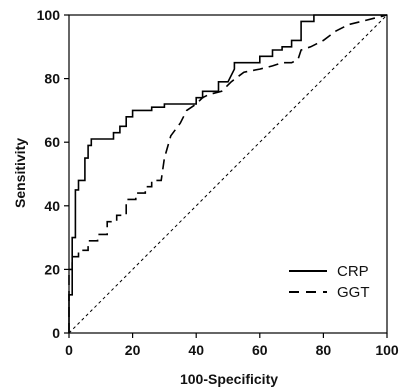 Image resolution: width=404 pixels, height=388 pixels. I want to click on x-axis-title: 100-Specificity, so click(229, 379).